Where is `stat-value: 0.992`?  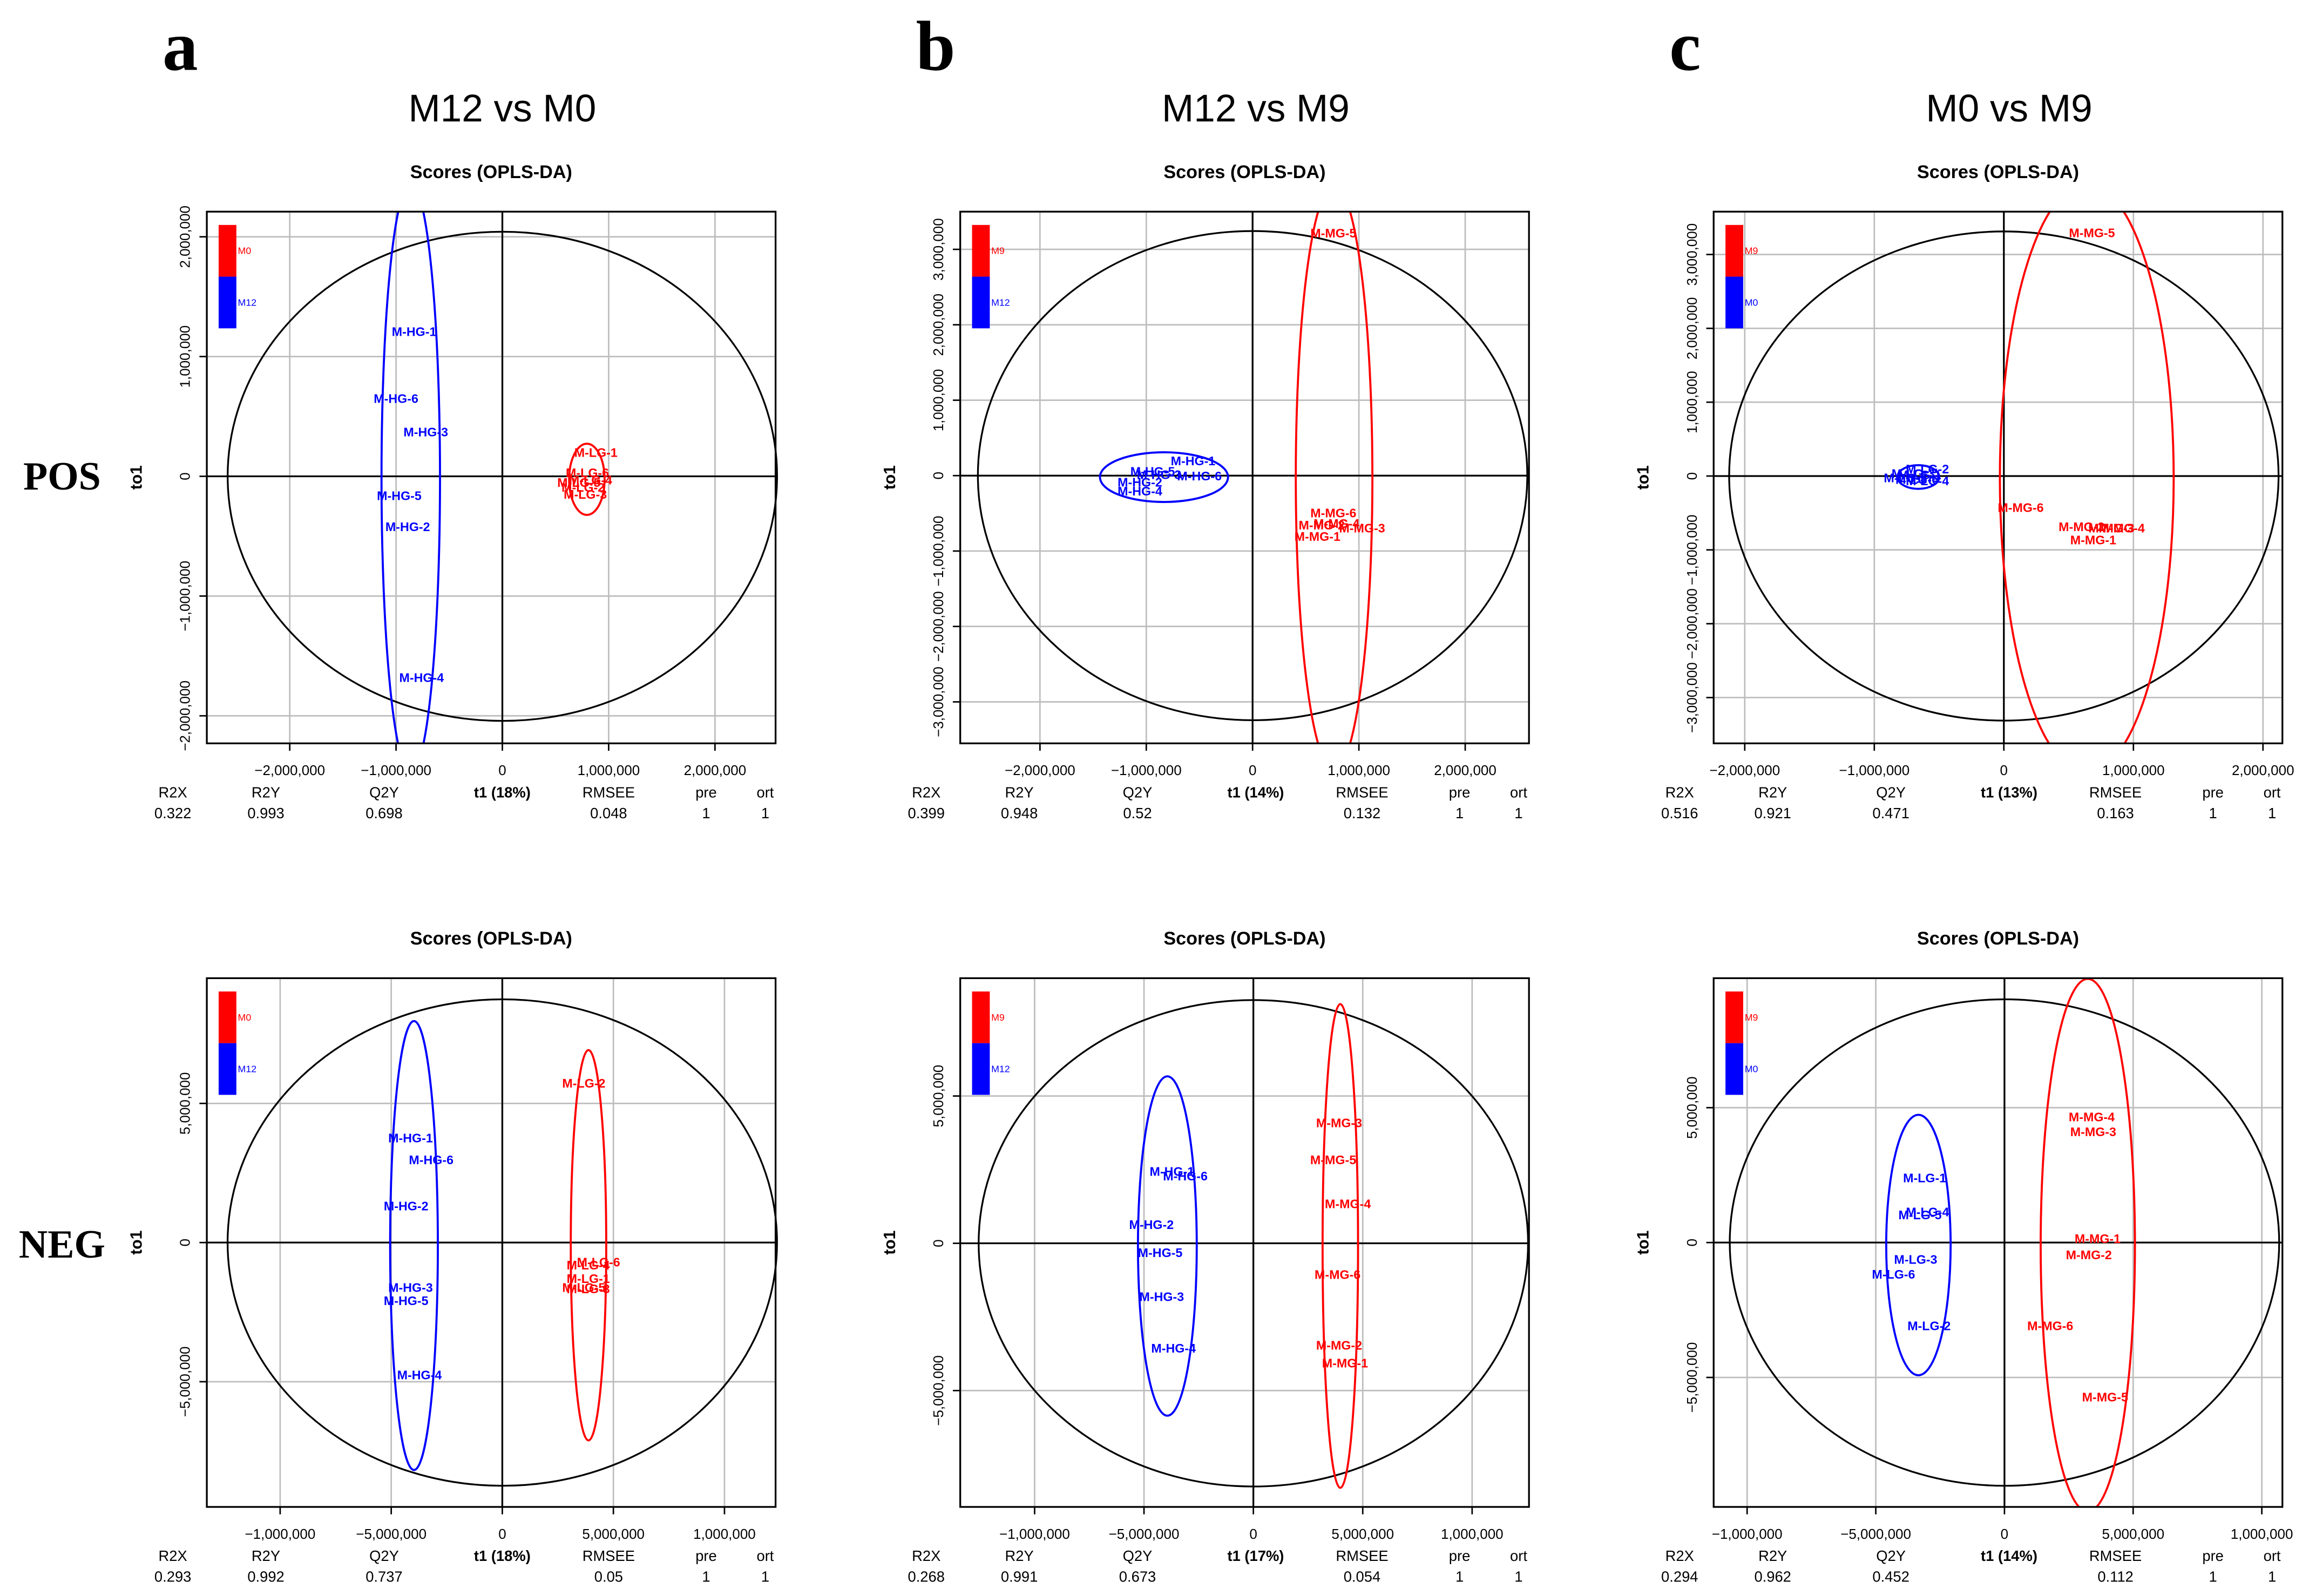 stat-value: 0.992 is located at coordinates (265, 1576).